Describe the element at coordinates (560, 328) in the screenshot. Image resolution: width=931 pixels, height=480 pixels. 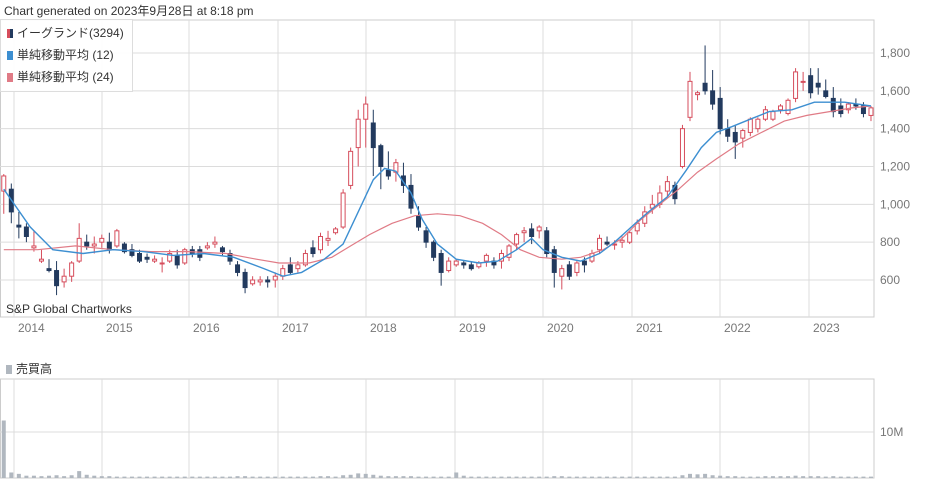
I see `x-tick-label: 2020` at that location.